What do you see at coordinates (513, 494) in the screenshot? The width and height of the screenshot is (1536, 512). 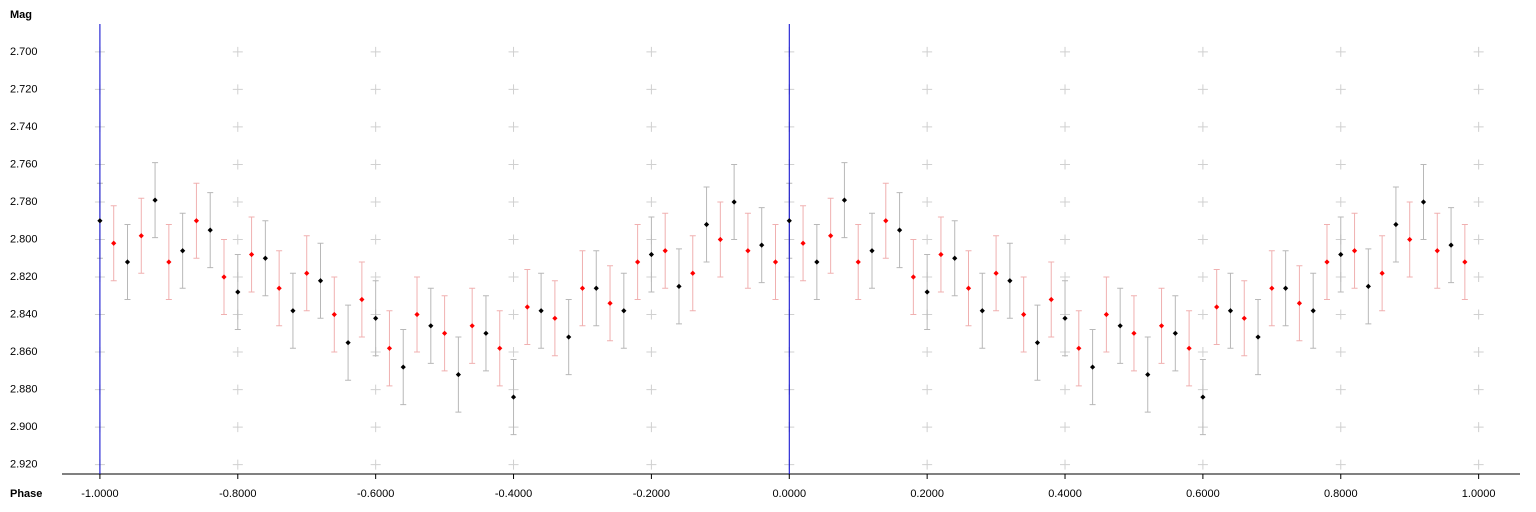 I see `x-tick-label: -0.4000` at bounding box center [513, 494].